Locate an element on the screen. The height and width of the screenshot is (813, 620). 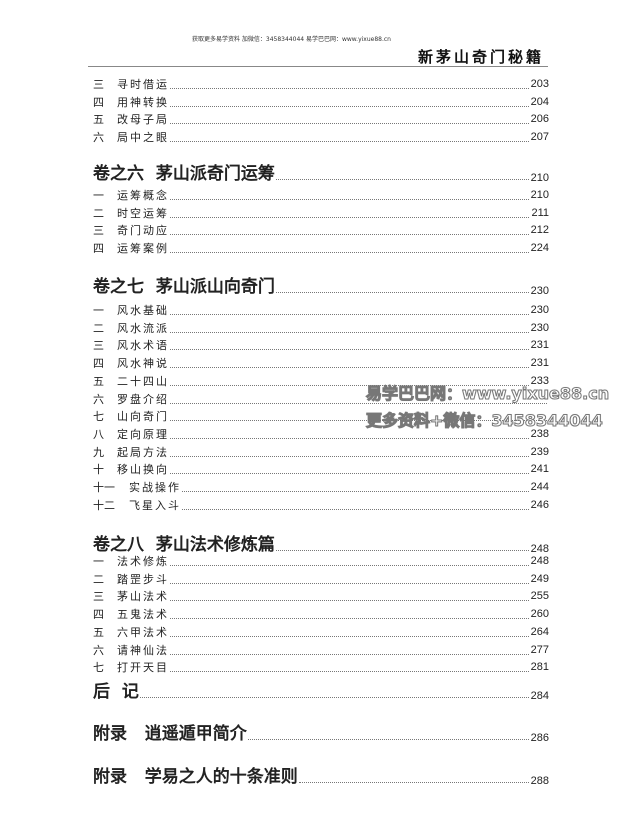
entry-number: 三 is located at coordinates (98, 84).